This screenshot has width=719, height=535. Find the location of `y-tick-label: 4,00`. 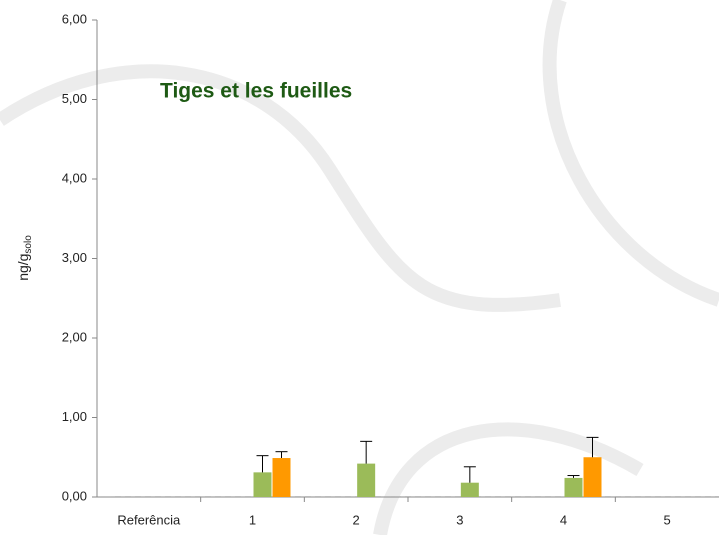

y-tick-label: 4,00 is located at coordinates (74, 177).